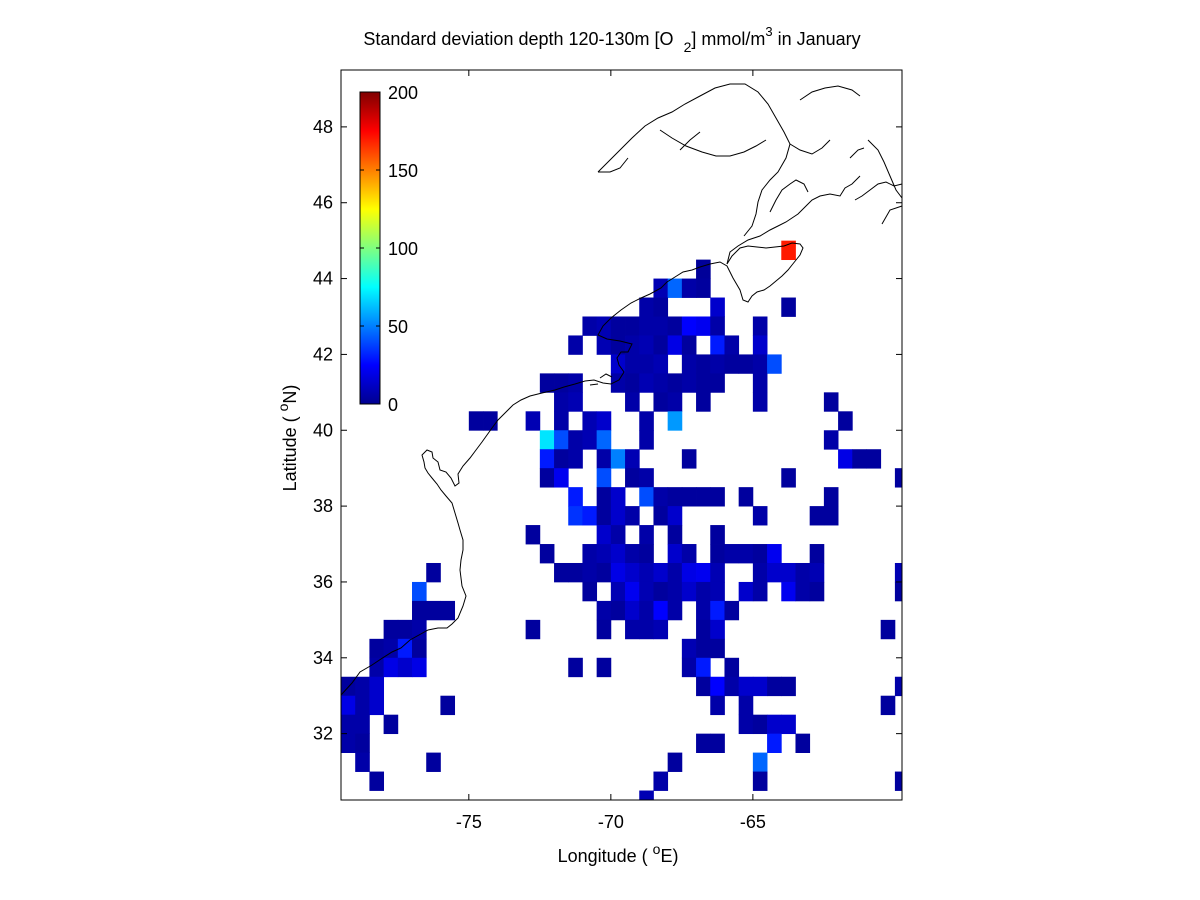  Describe the element at coordinates (323, 582) in the screenshot. I see `y-tick-label: 36` at that location.